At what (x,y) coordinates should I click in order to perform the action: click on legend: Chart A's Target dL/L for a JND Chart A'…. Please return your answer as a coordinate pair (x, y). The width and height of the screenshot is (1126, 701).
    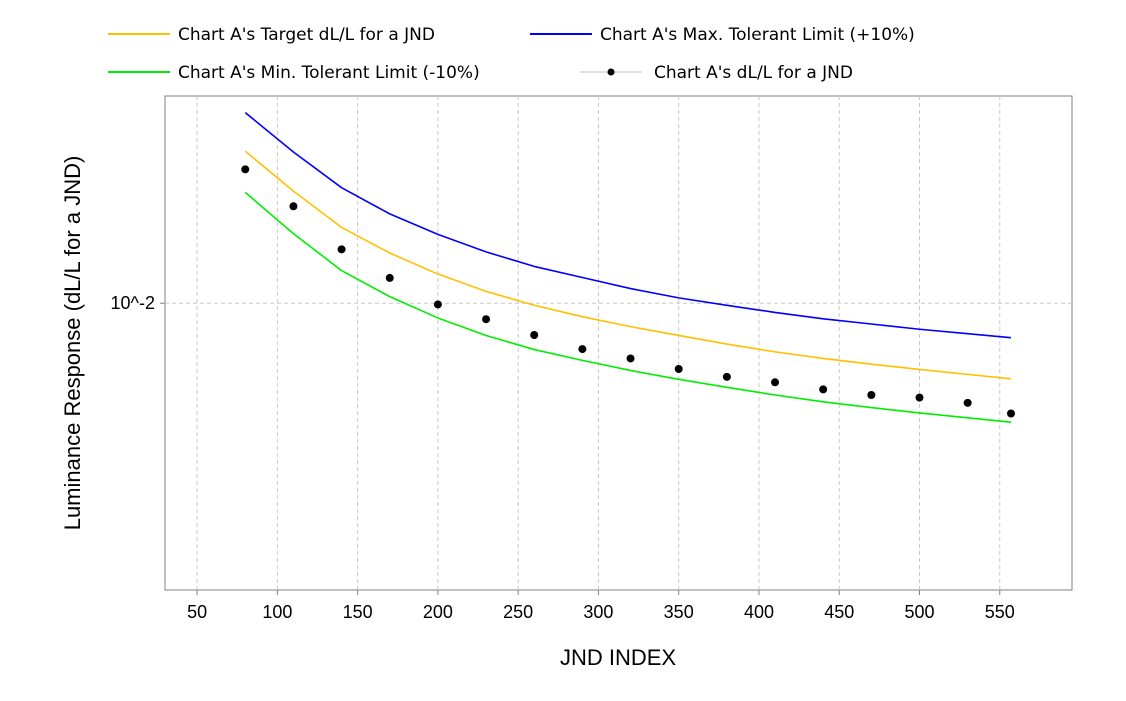
    Looking at the image, I should click on (511, 54).